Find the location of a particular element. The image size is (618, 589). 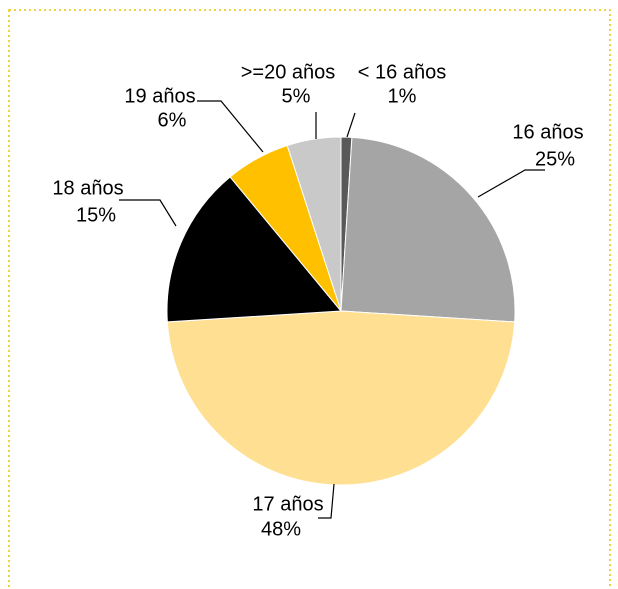

slice-label: 18 años is located at coordinates (87, 188).